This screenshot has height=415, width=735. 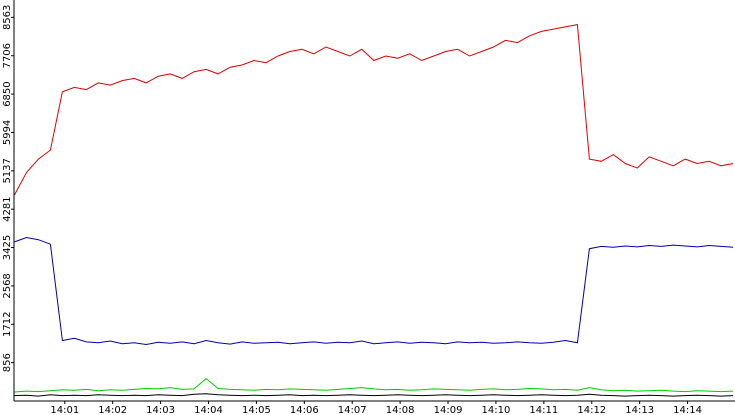 What do you see at coordinates (448, 410) in the screenshot?
I see `x-tick-label: 14:09` at bounding box center [448, 410].